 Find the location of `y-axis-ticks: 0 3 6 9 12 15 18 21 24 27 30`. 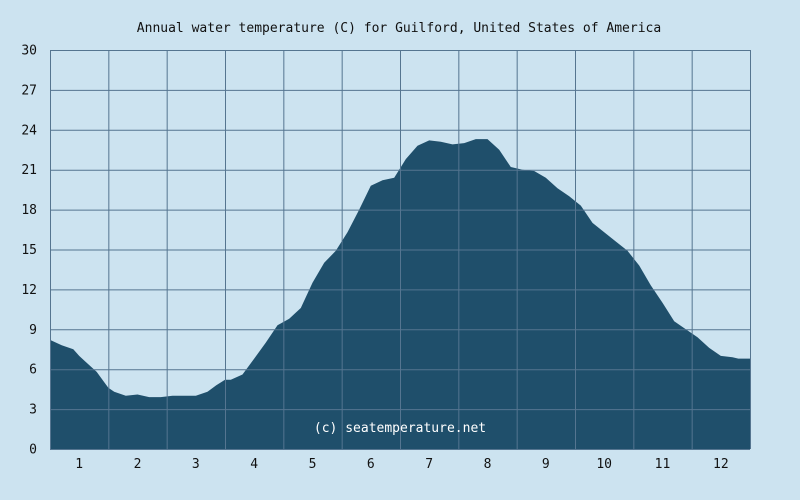

y-axis-ticks: 0 3 6 9 12 15 18 21 24 27 30 is located at coordinates (29, 251).